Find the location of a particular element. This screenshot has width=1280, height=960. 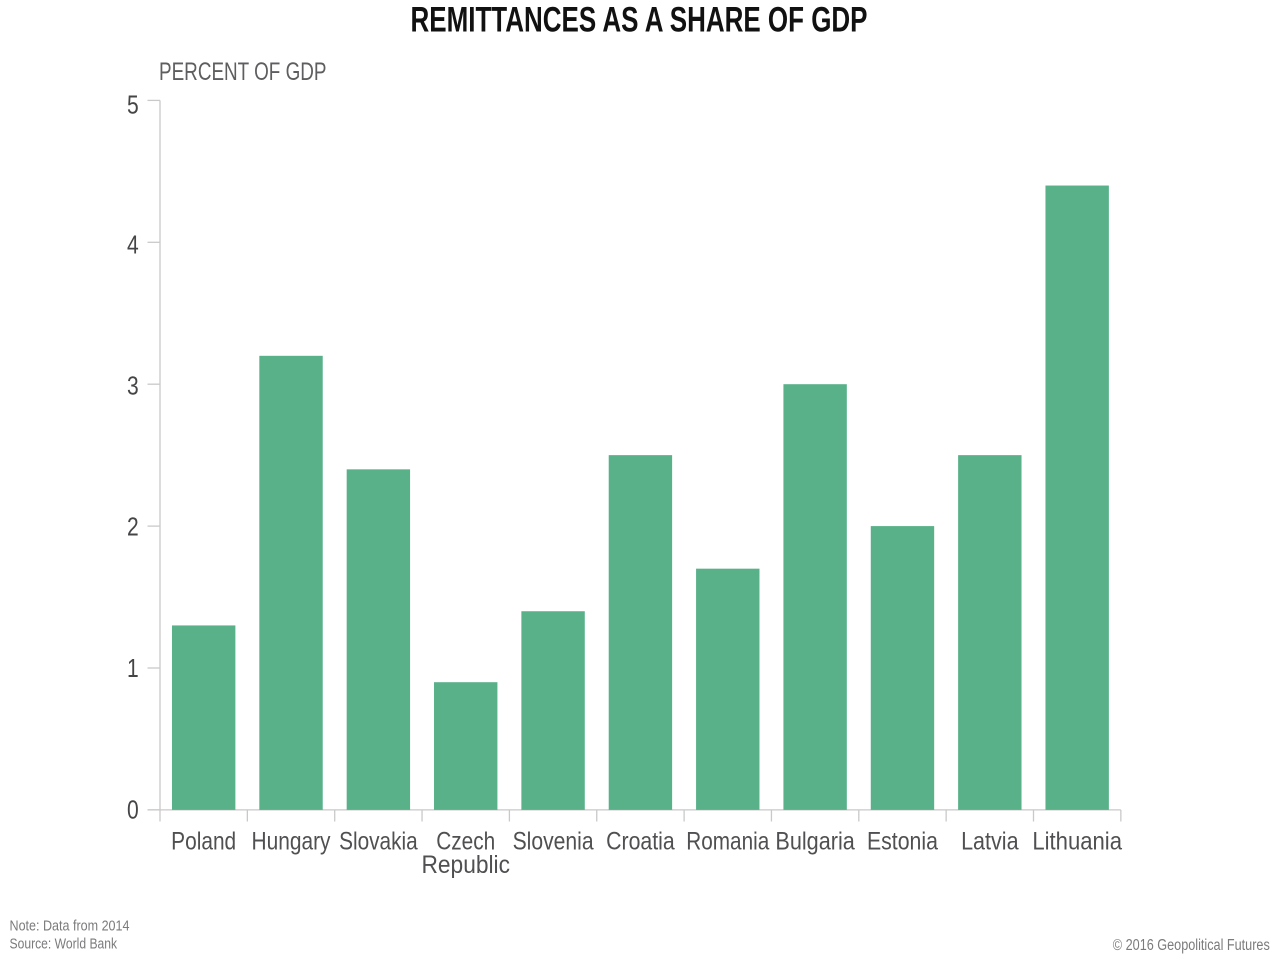

svg-text: Croatia is located at coordinates (640, 842).